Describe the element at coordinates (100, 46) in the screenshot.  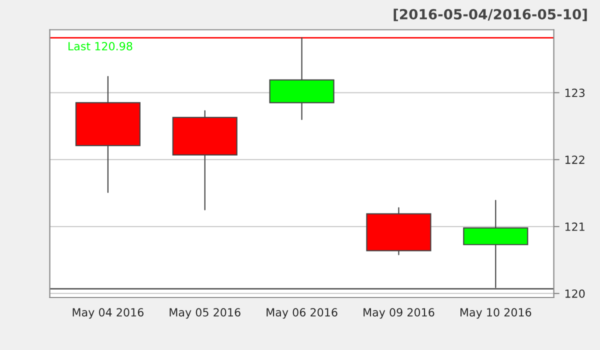
I see `annotation: Last 120.98` at that location.